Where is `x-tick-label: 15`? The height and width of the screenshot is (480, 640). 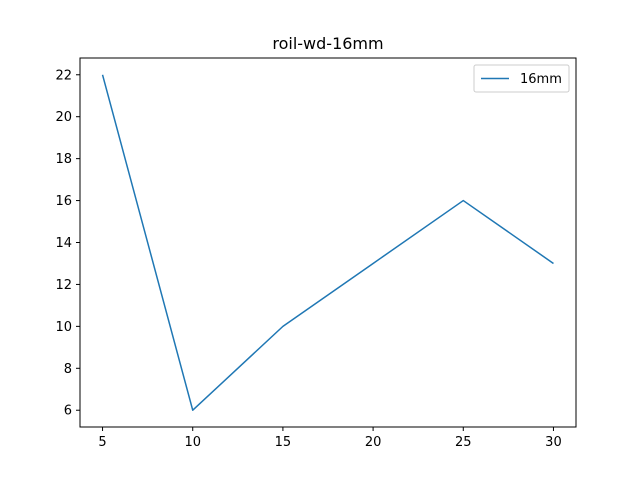 x-tick-label: 15 is located at coordinates (283, 442).